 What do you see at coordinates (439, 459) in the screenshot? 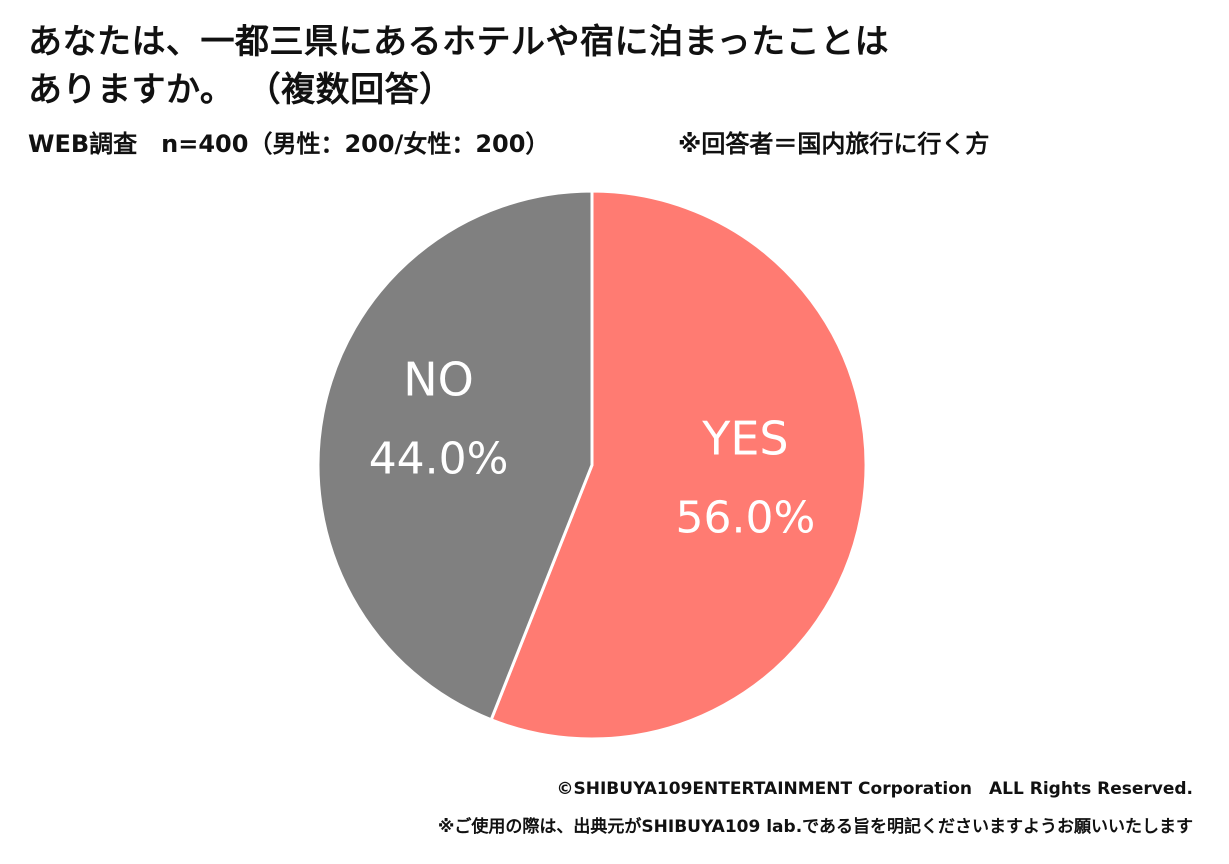
I see `slice-value-no: 44.0%` at bounding box center [439, 459].